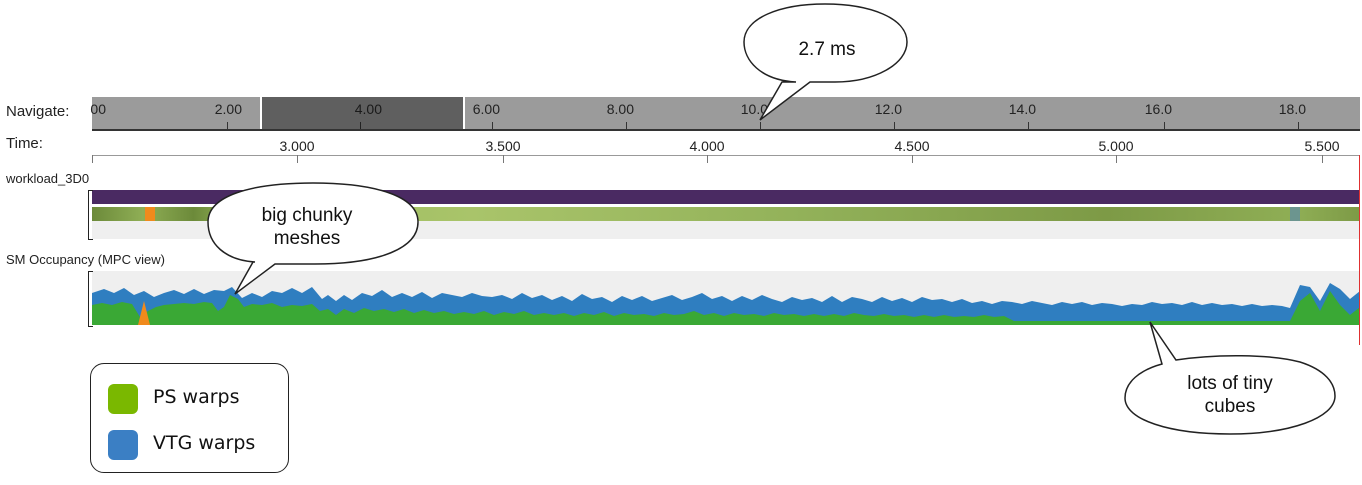 The height and width of the screenshot is (485, 1362). I want to click on orange-spike-area, so click(144, 313).